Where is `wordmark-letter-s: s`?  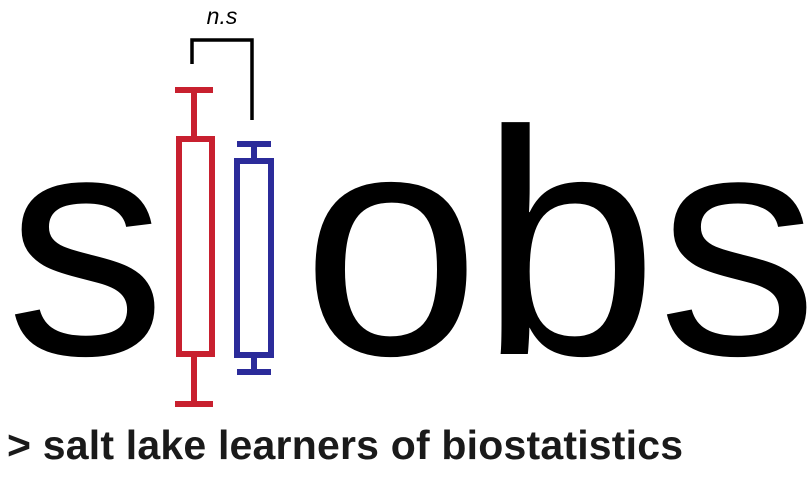 wordmark-letter-s: s is located at coordinates (86, 242).